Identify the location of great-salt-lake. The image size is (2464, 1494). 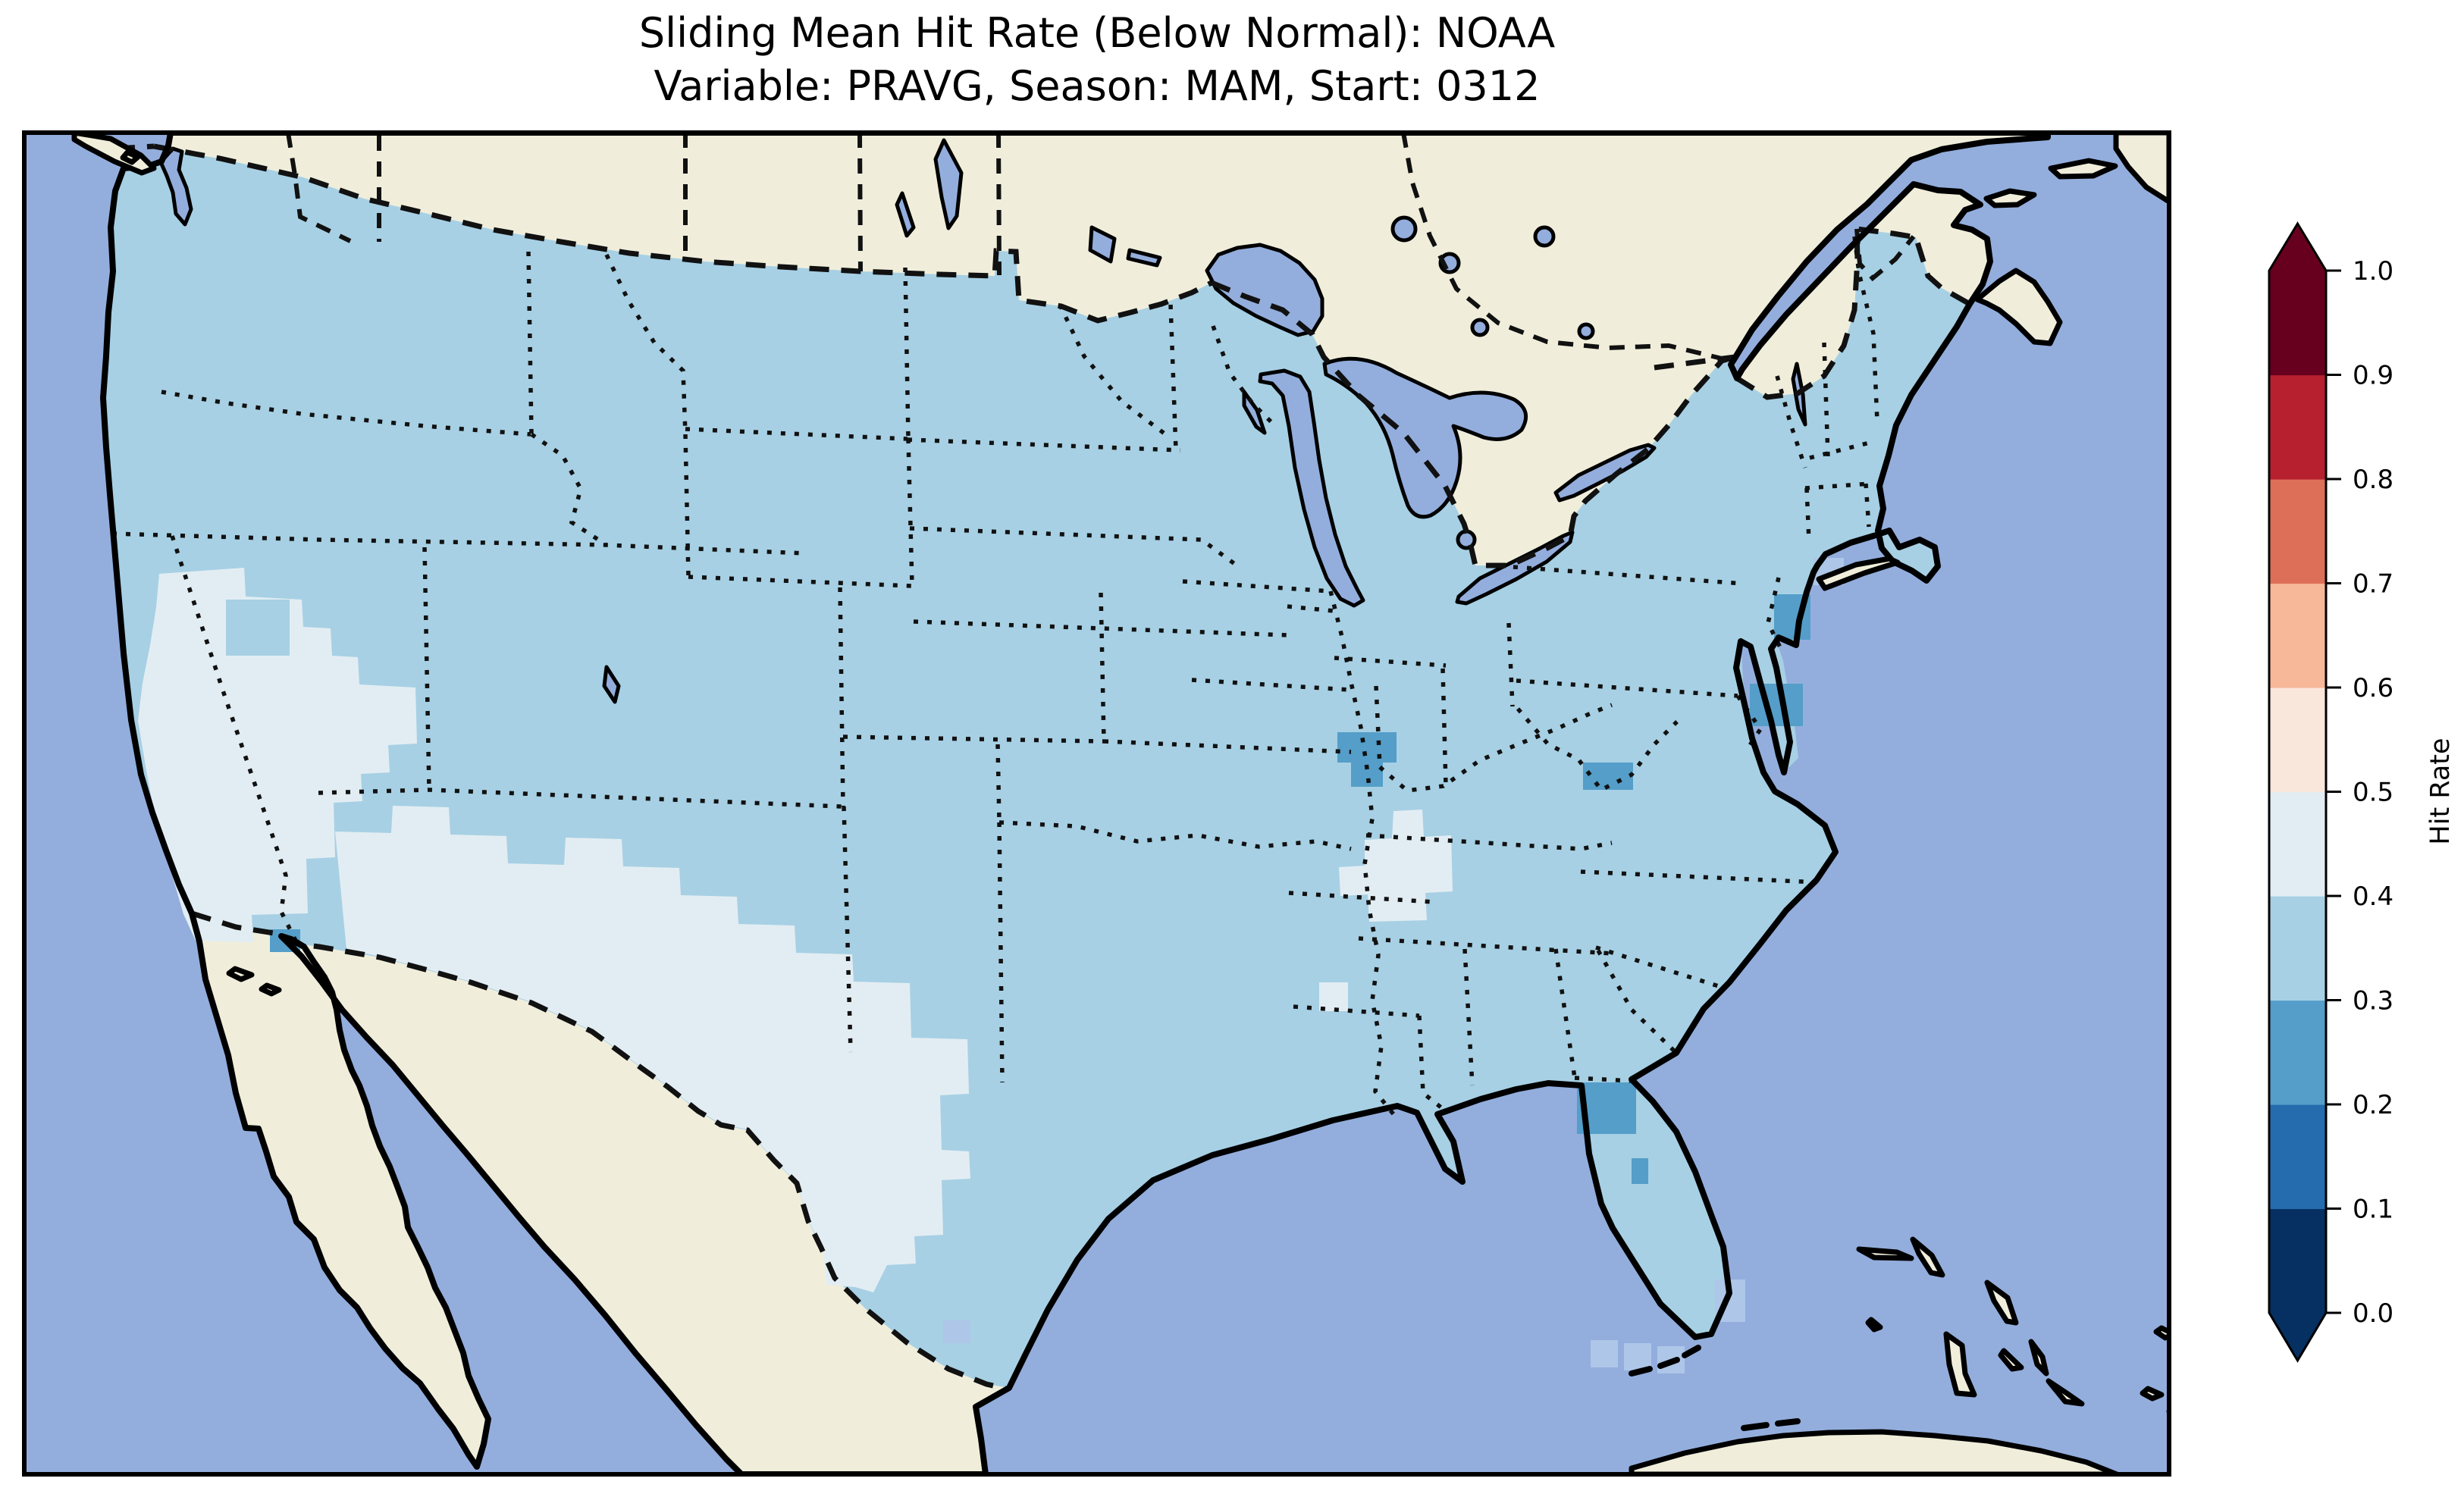
(611, 684).